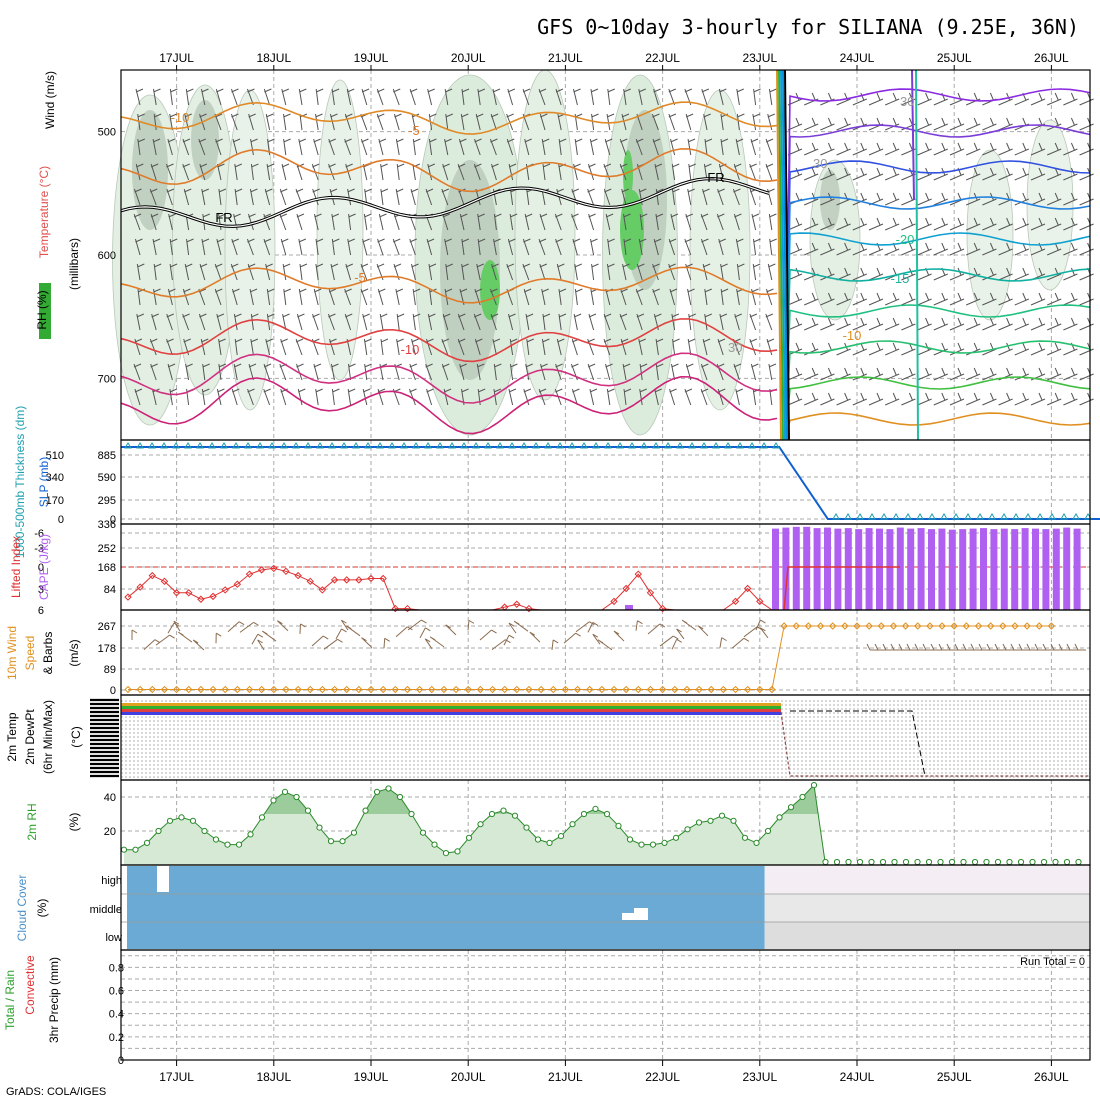 The height and width of the screenshot is (1100, 1100). I want to click on cloud-gap, so click(628, 916).